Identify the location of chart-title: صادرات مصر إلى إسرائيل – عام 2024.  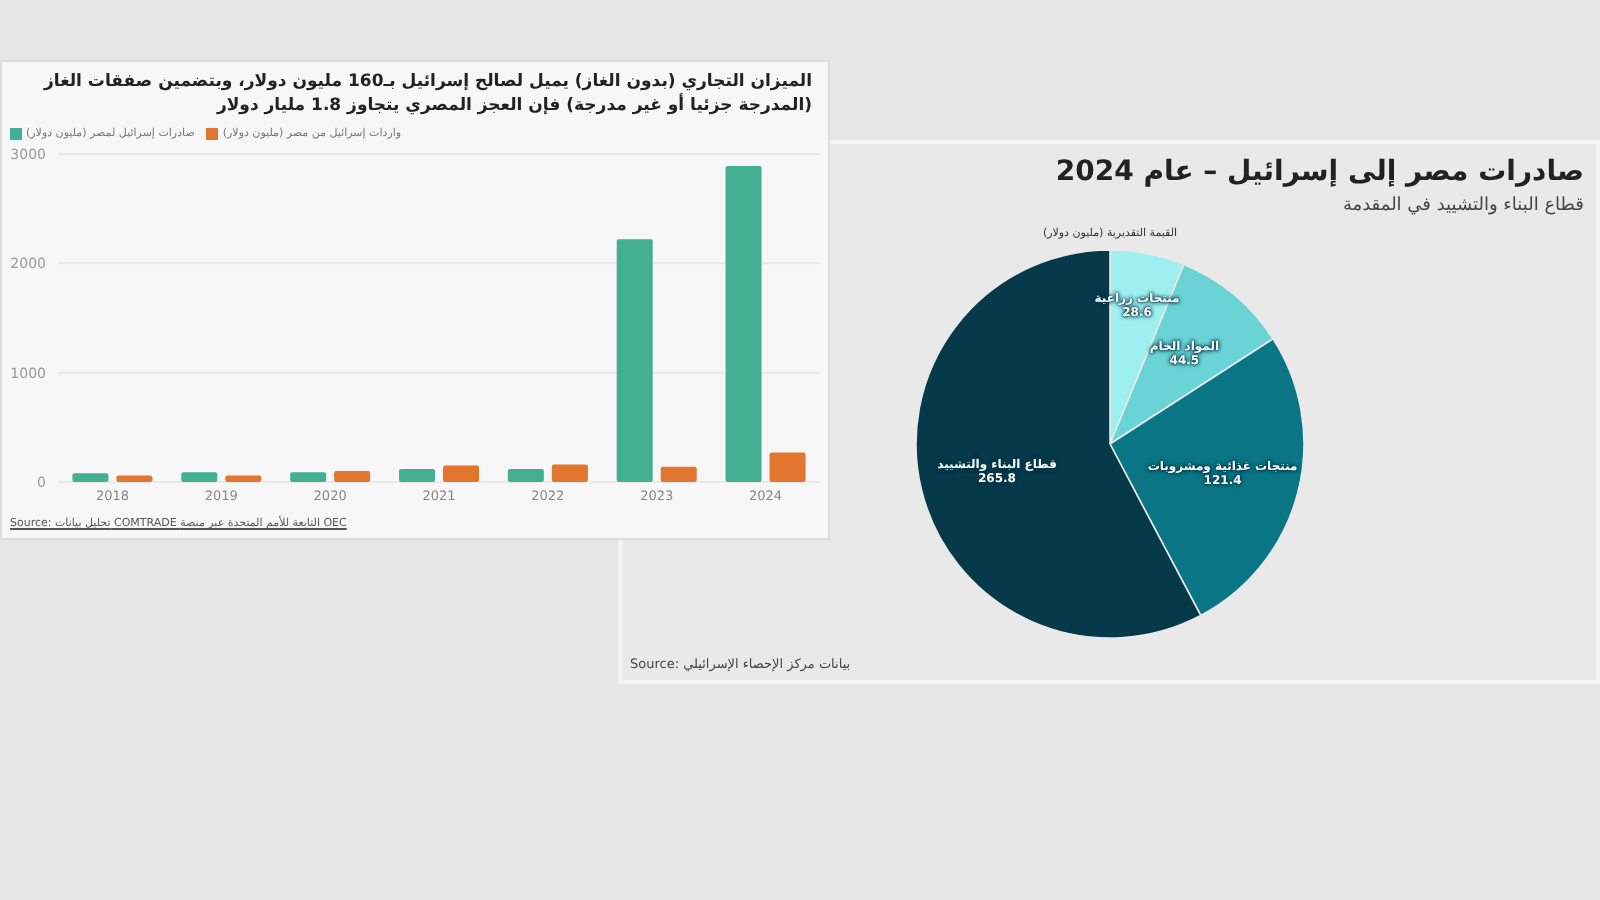
(1319, 172).